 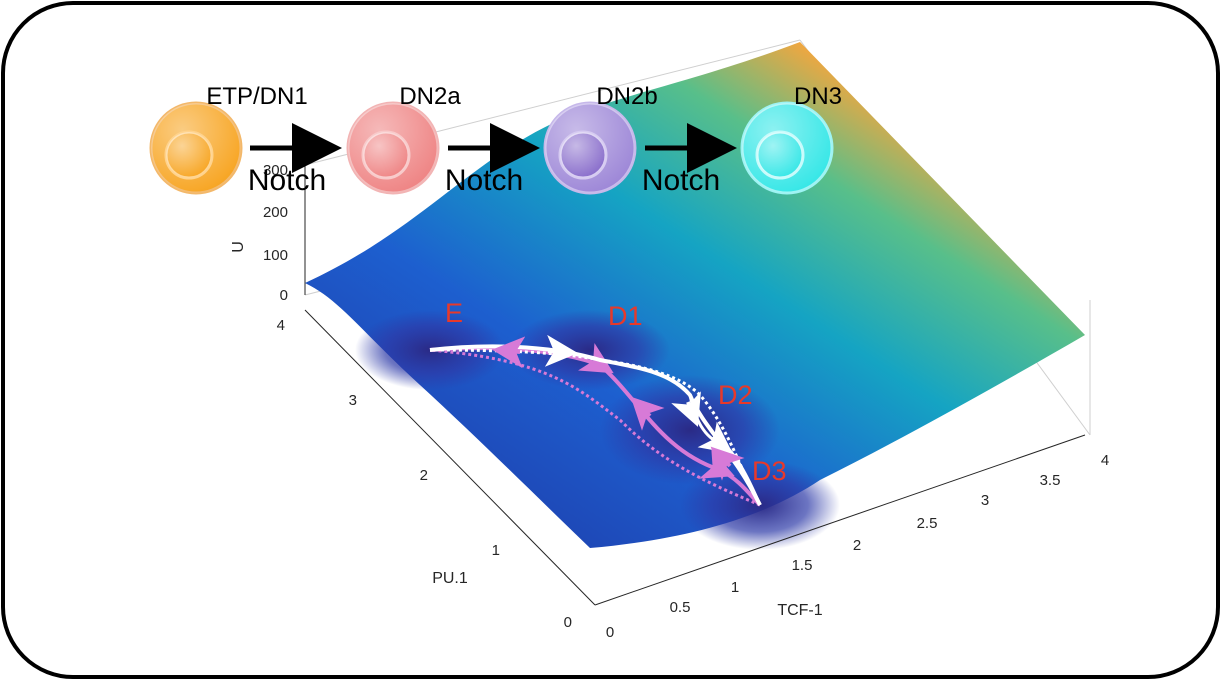 I want to click on tcf1-axis-title: TCF-1, so click(x=799, y=610).